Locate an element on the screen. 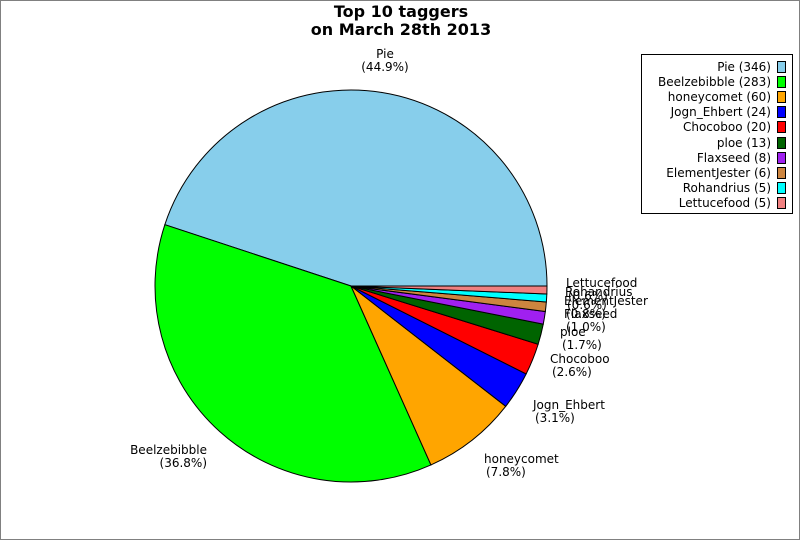 The image size is (800, 541). slice-label-name: Lettucefood is located at coordinates (601, 283).